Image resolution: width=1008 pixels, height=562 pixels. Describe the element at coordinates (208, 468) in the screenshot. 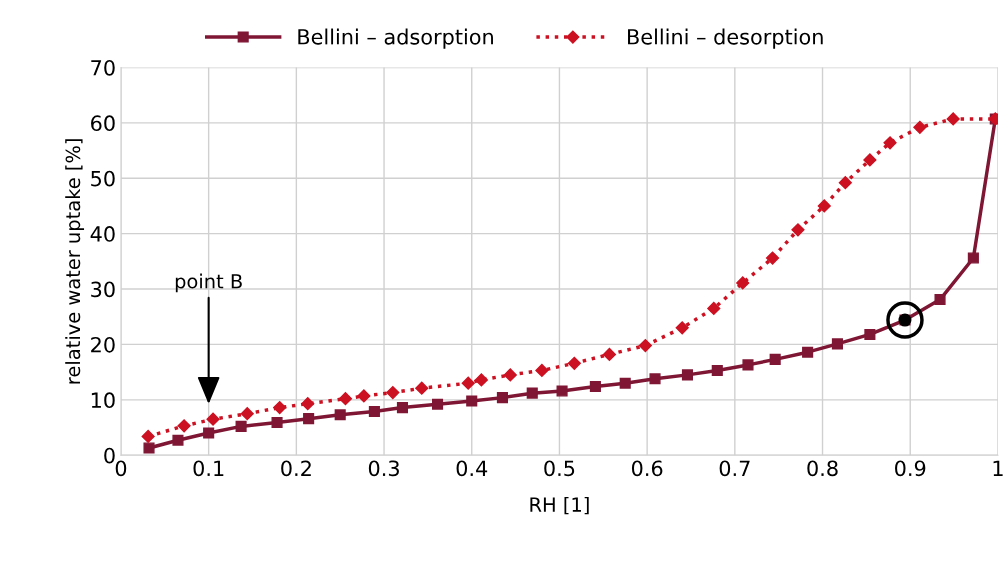

I see `x-tick-label: 0.1` at that location.